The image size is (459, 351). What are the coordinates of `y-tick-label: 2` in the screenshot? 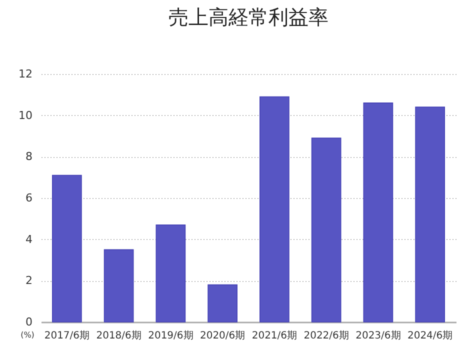 It's located at (29, 281).